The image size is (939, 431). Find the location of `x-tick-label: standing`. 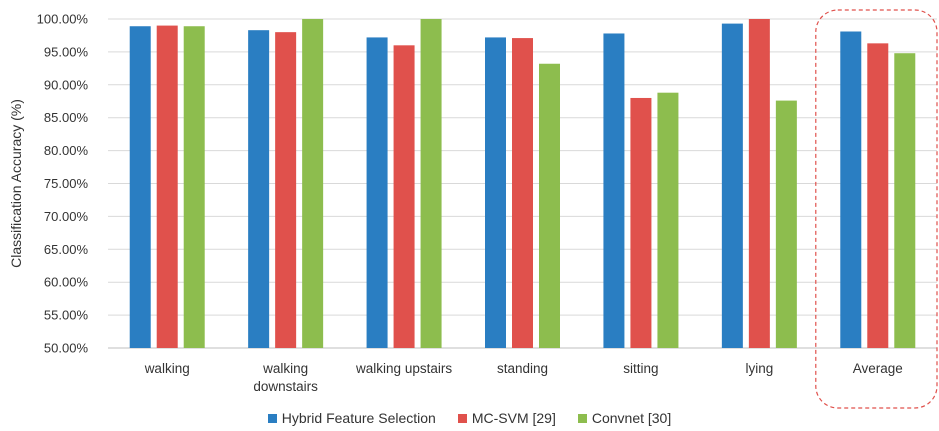

x-tick-label: standing is located at coordinates (522, 368).